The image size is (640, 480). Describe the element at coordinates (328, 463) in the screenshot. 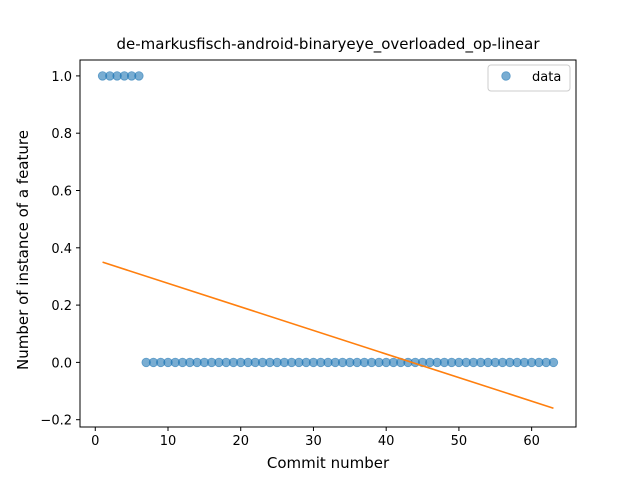

I see `x-axis-label: Commit number` at that location.